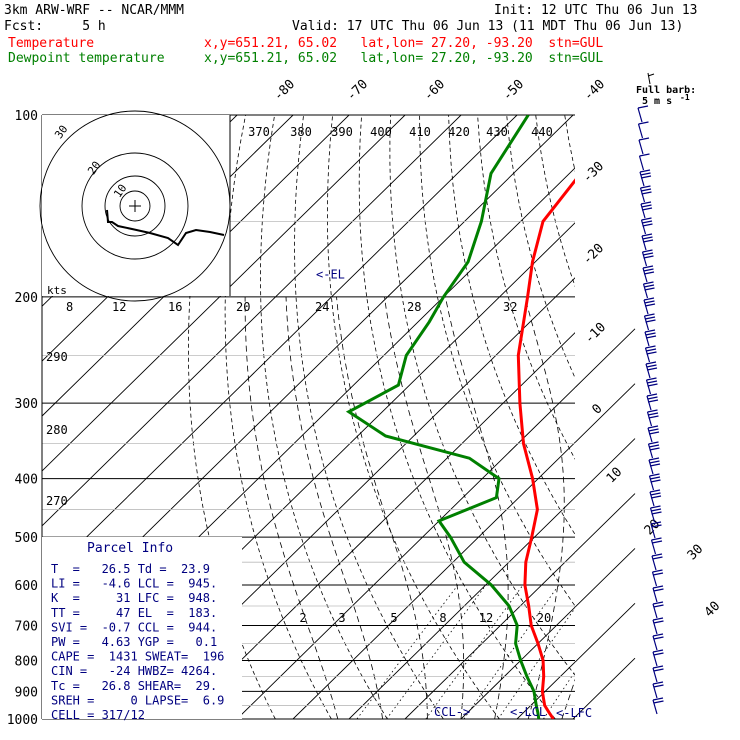  I want to click on theta-label-390: 390, so click(342, 132).